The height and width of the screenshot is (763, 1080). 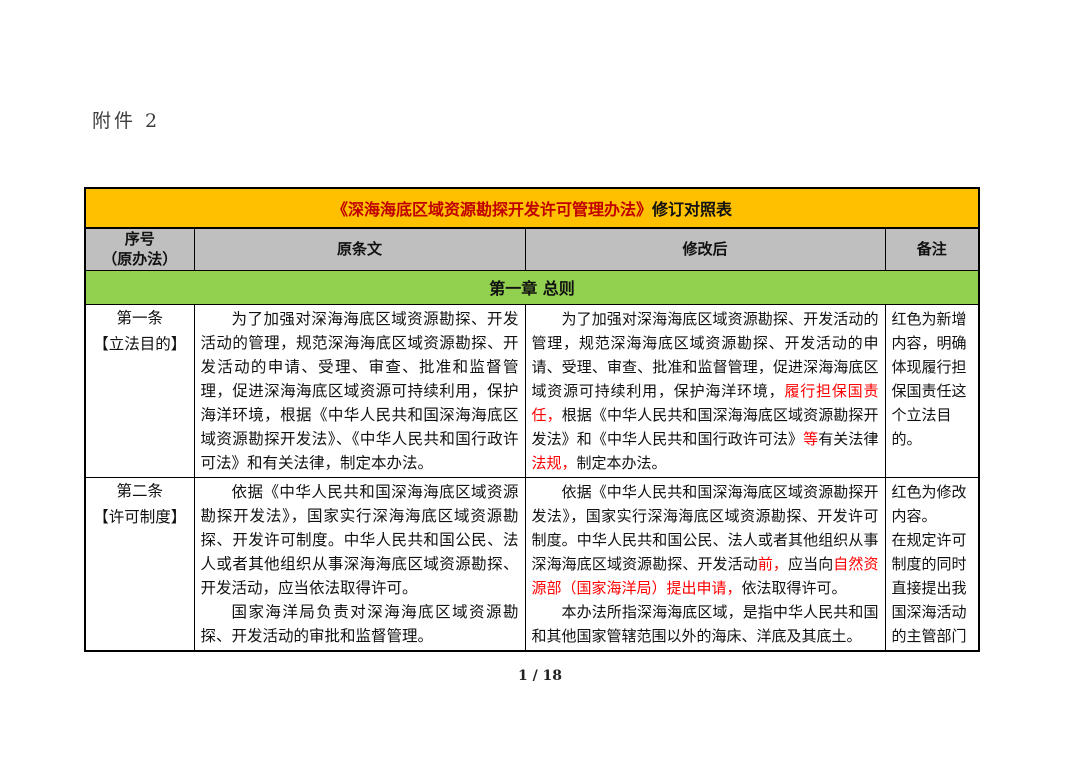 I want to click on article-1-note-cell: 红色为新增内容，明确体现履行担保国责任这个立法目的。, so click(x=932, y=390).